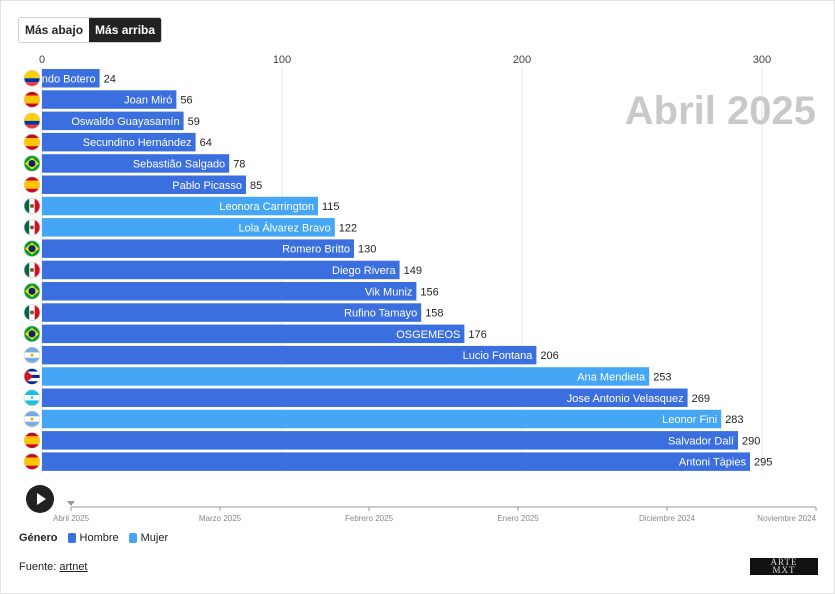 This screenshot has width=835, height=594. What do you see at coordinates (179, 164) in the screenshot?
I see `bar-name-label: Sebastião Salgado` at bounding box center [179, 164].